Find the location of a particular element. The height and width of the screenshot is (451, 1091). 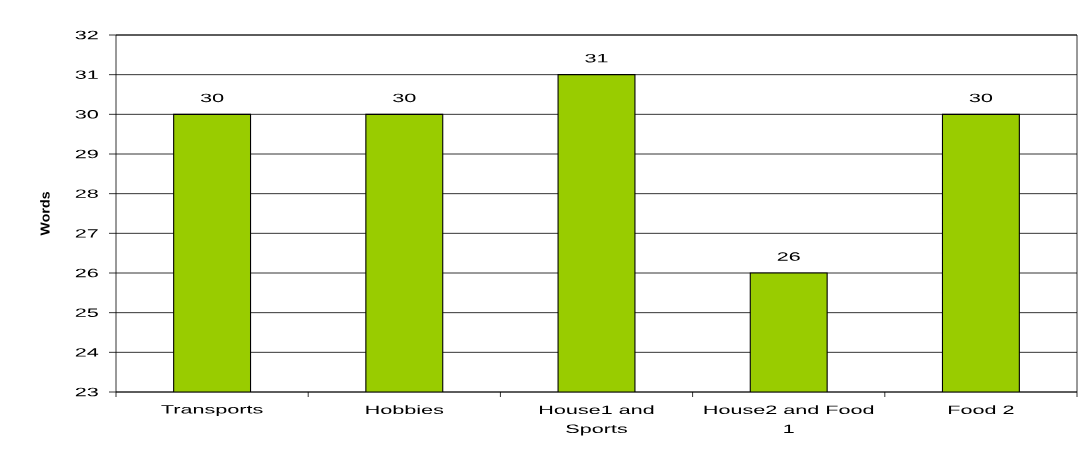

data-label: 31 is located at coordinates (596, 58).